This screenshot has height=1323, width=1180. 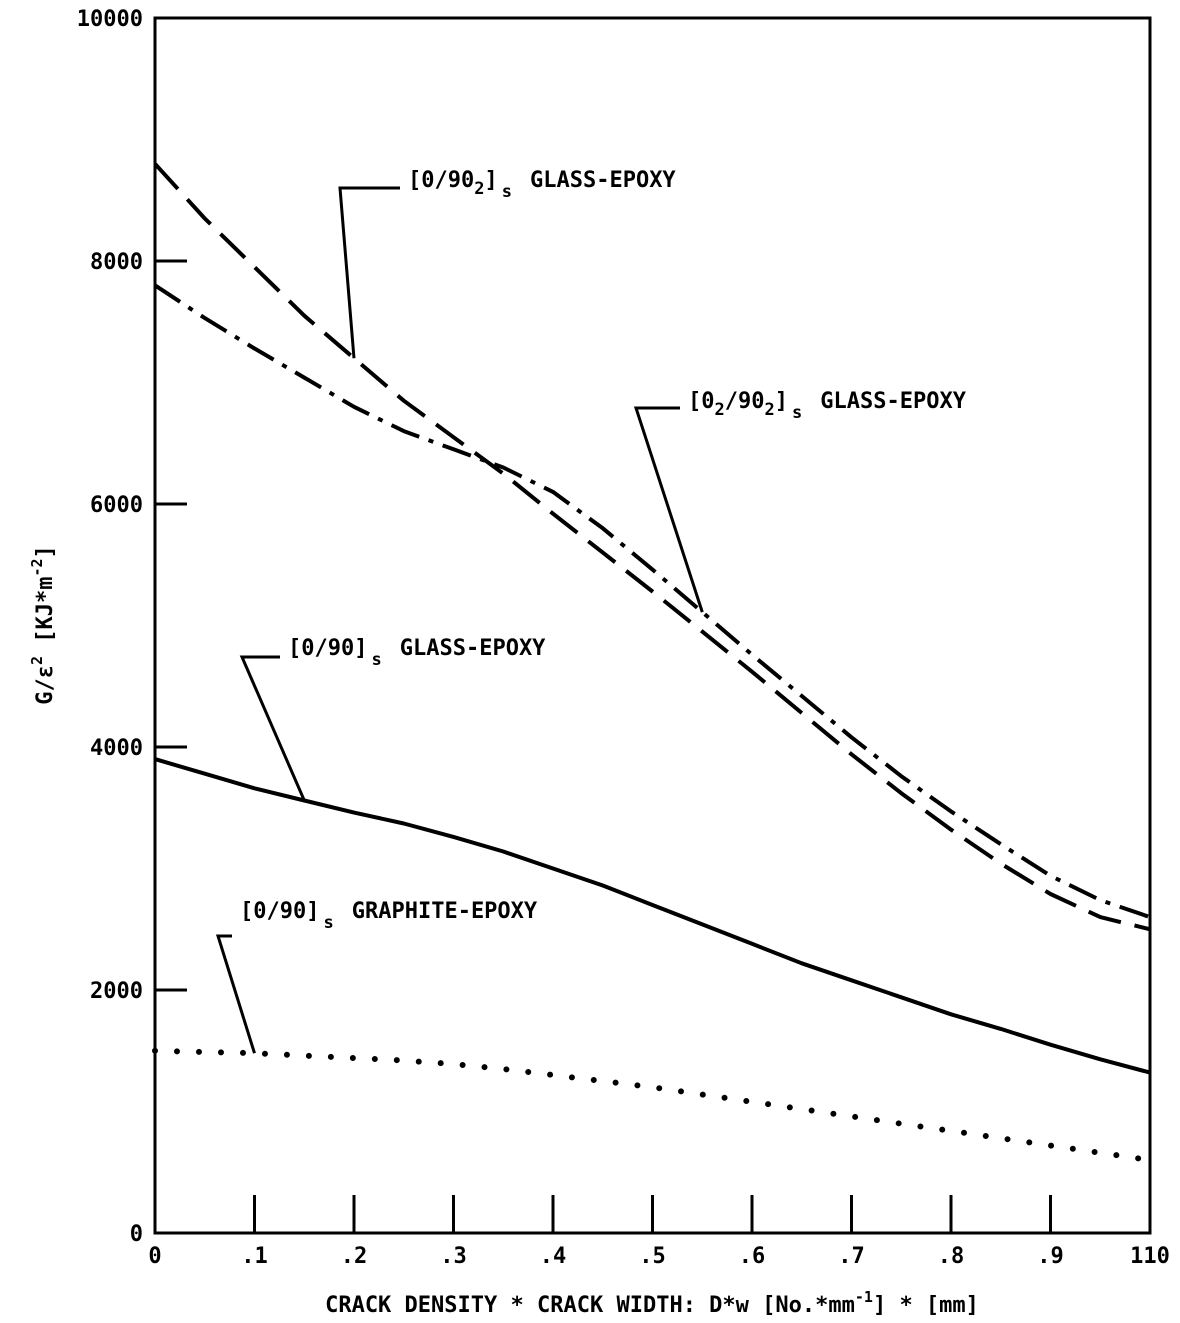 I want to click on x-tick-label: .4, so click(x=553, y=1256).